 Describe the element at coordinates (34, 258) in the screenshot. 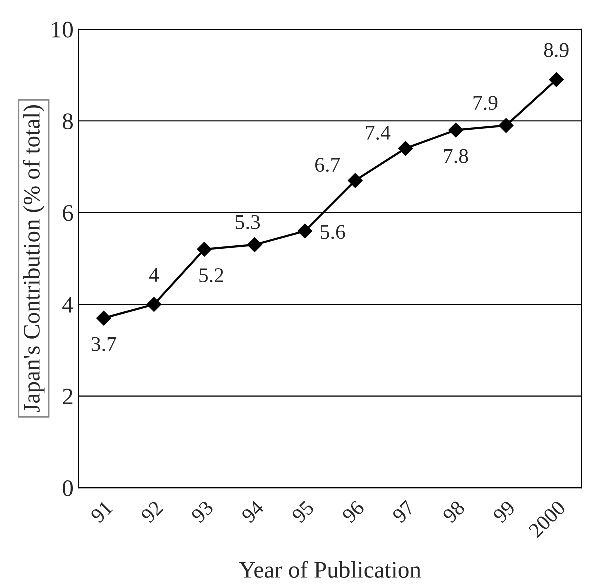

I see `y-axis-title: Japan's Contribution (% of total)` at that location.